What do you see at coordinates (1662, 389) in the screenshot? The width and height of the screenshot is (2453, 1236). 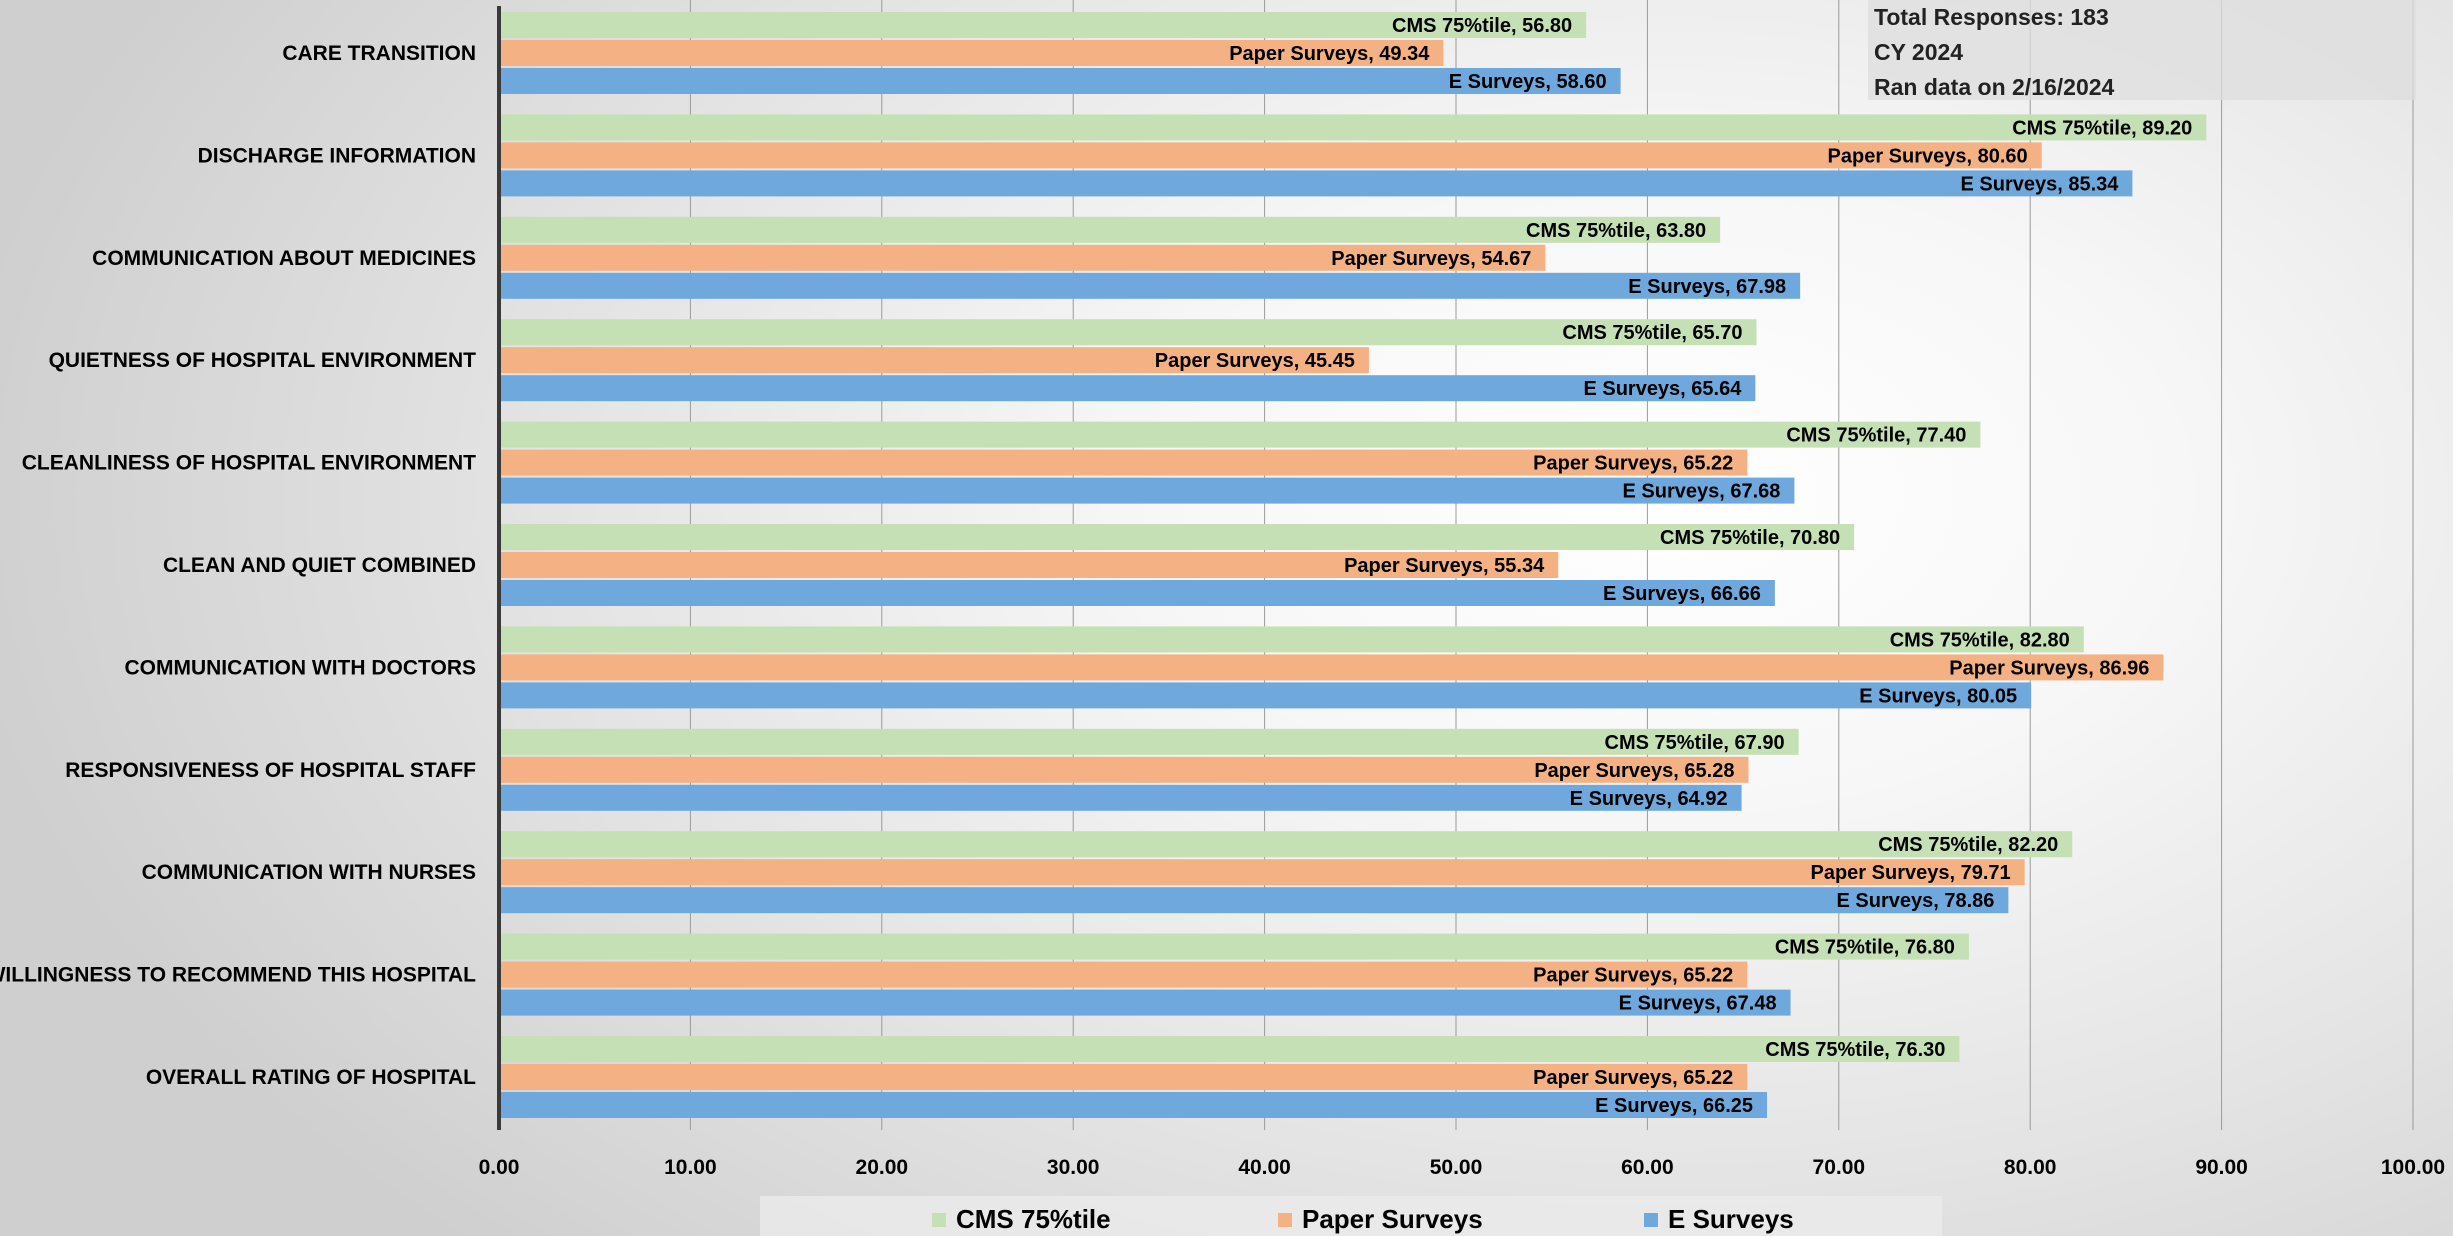 I see `data-label-e: E Surveys, 65.64` at bounding box center [1662, 389].